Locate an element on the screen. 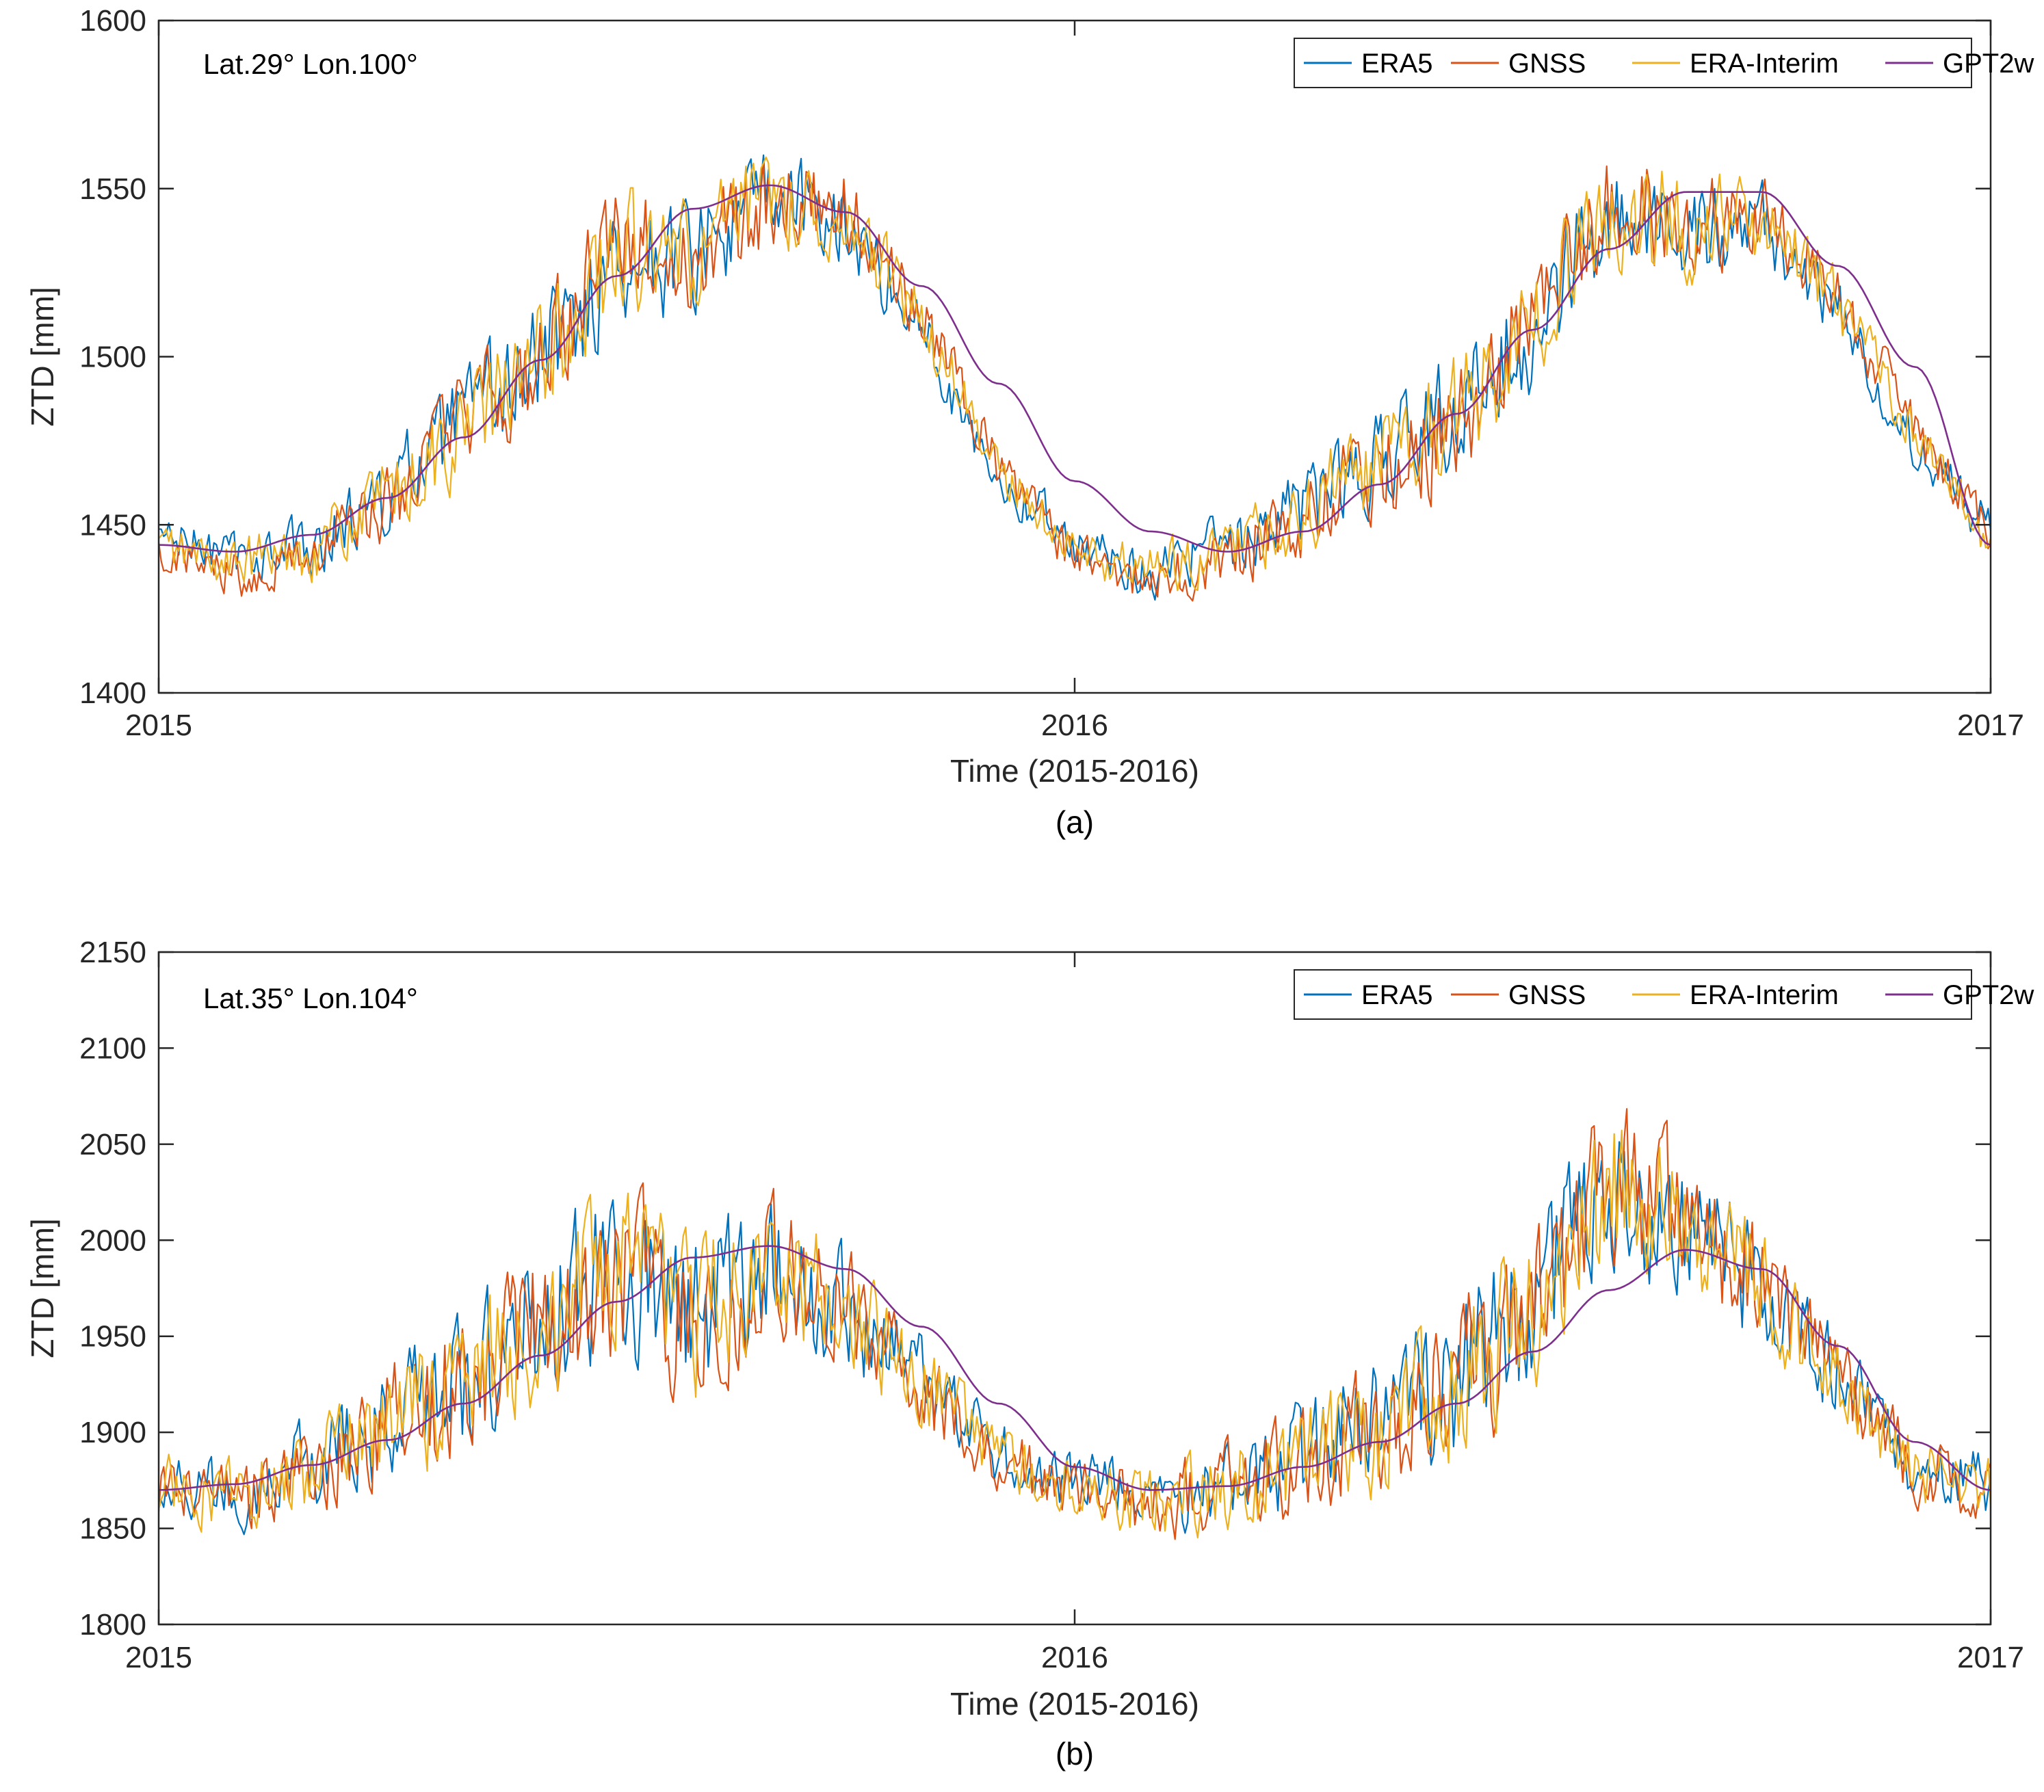 The width and height of the screenshot is (2044, 1792). panel-caption: (a) is located at coordinates (1075, 822).